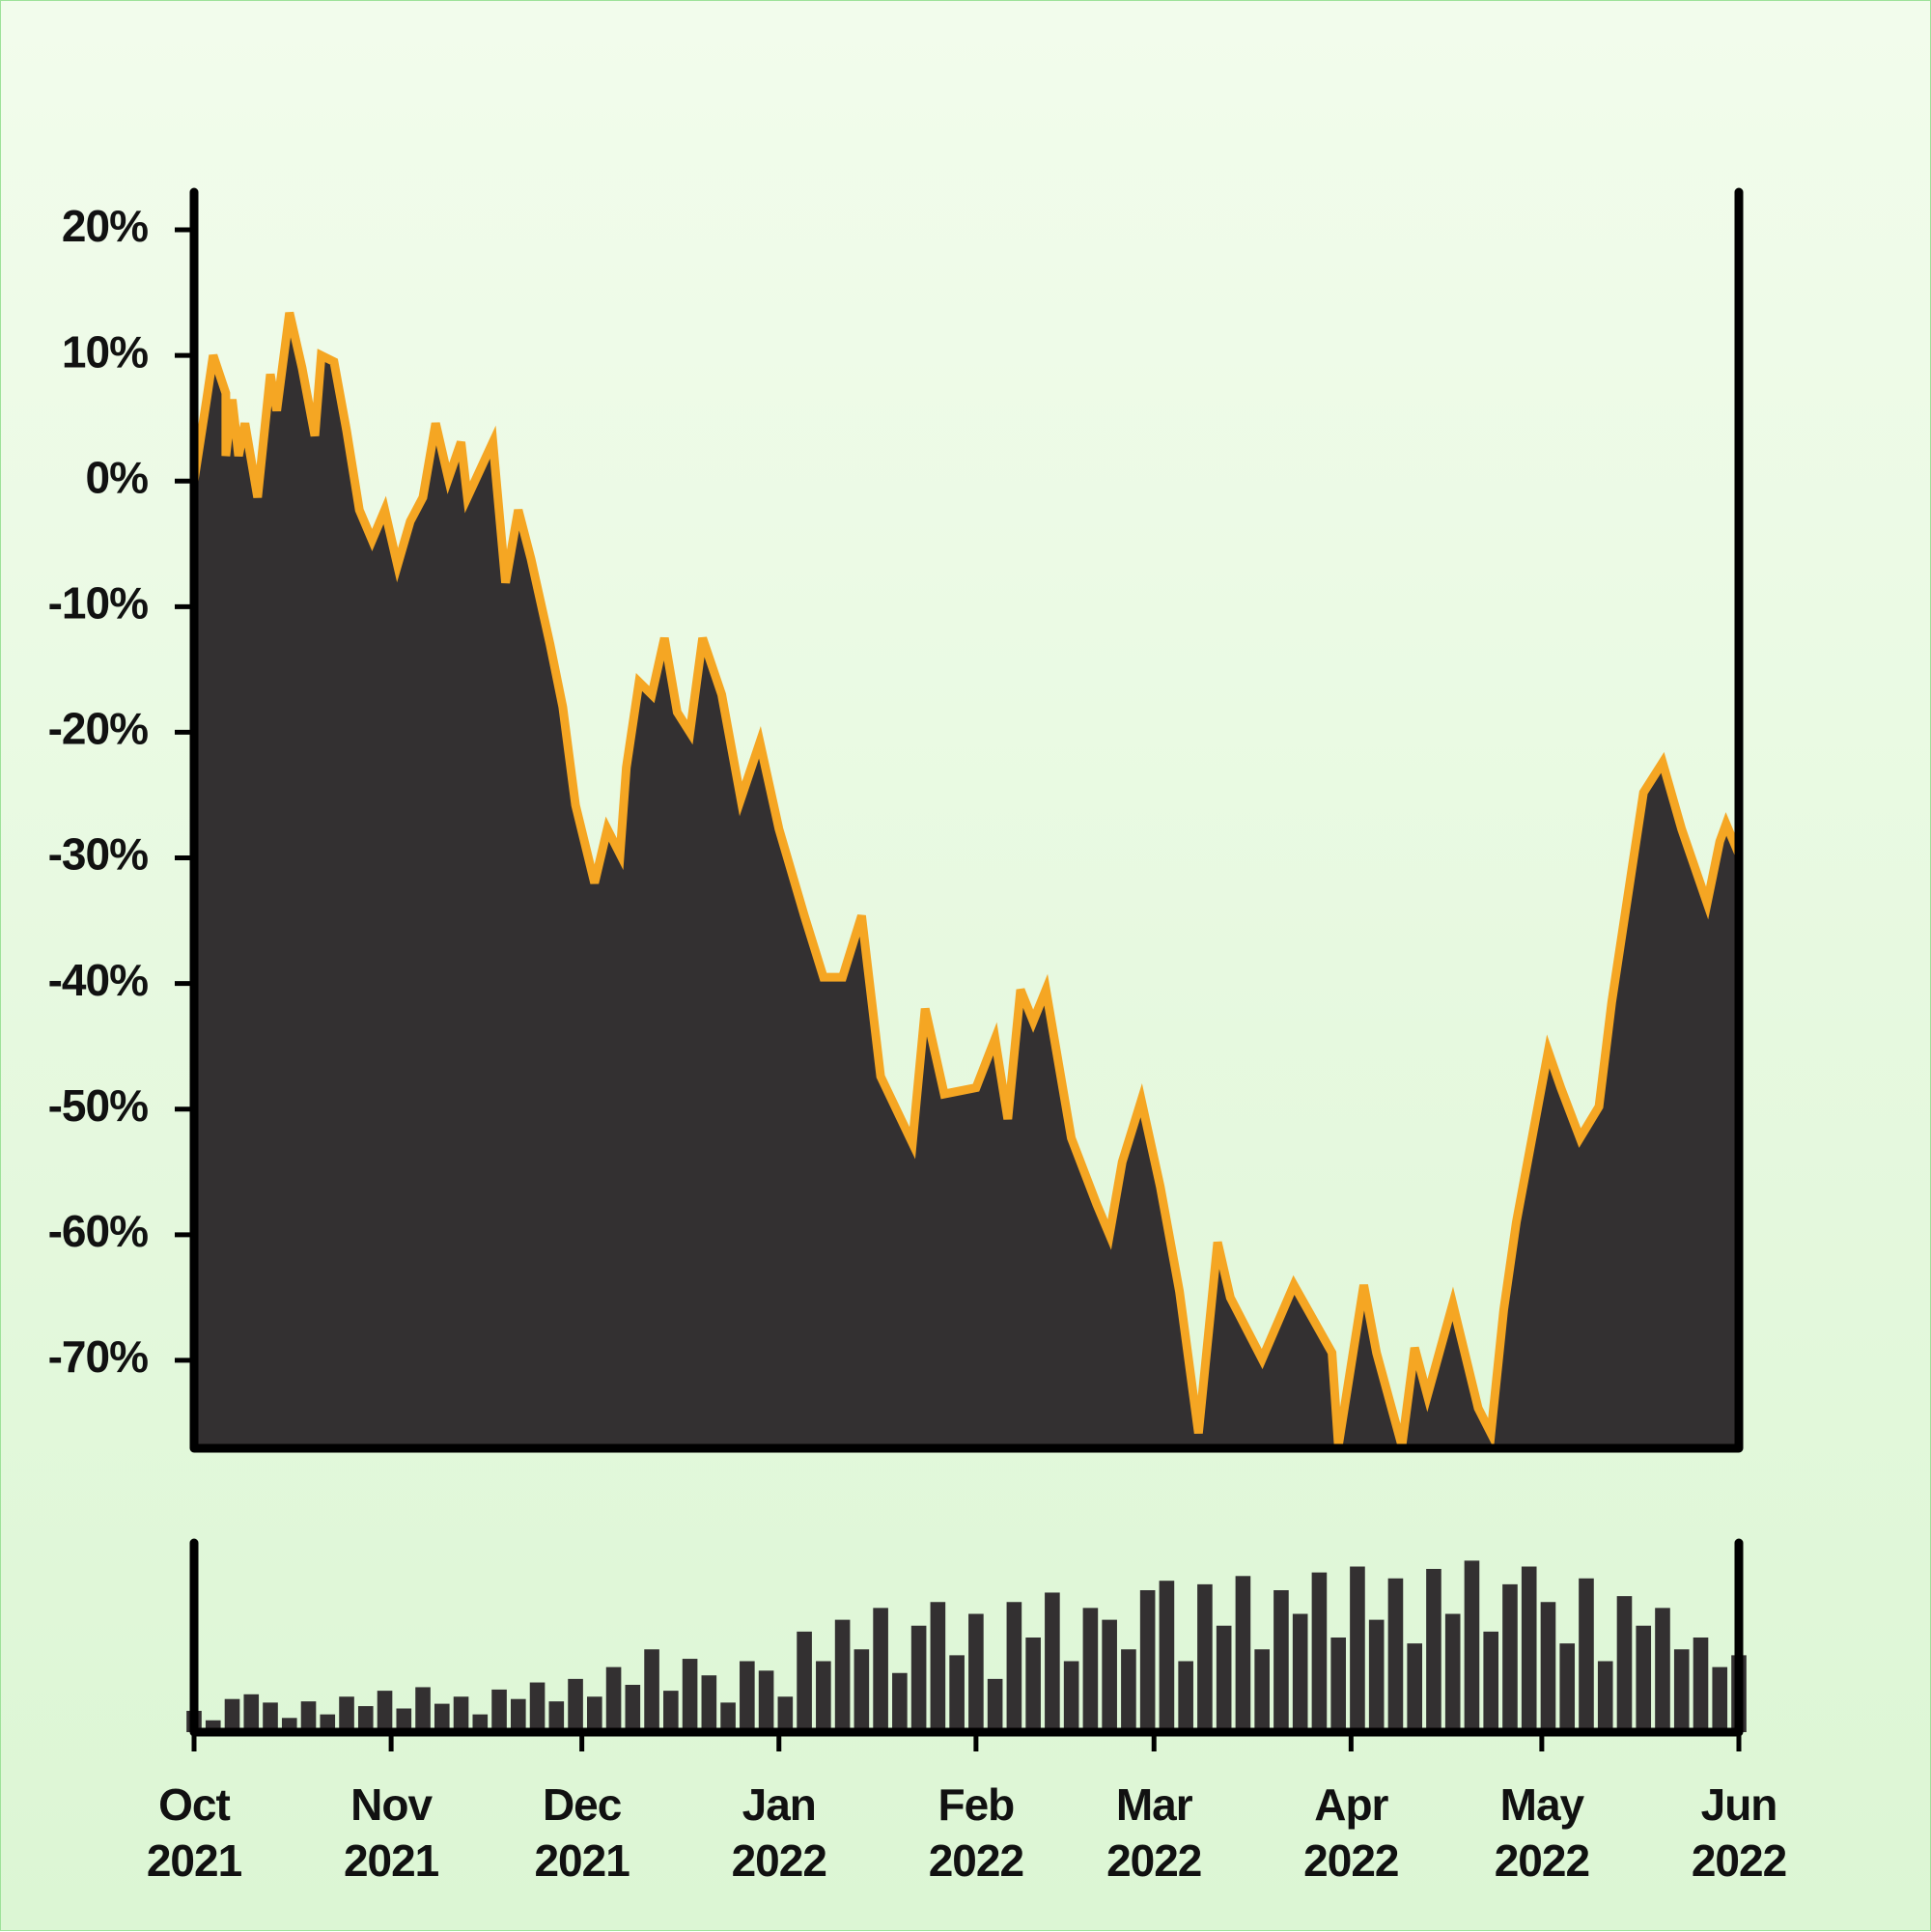  I want to click on y-tick-label: -20%, so click(98, 729).